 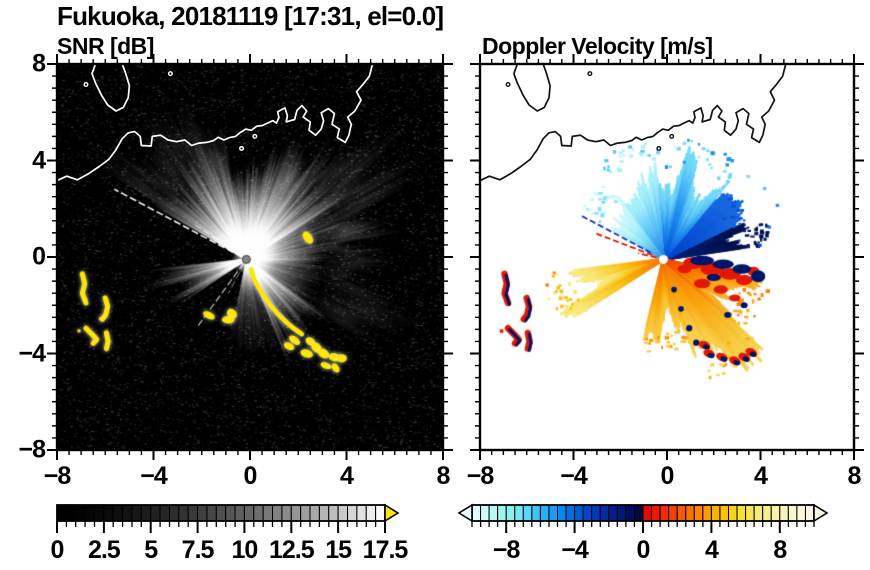 What do you see at coordinates (31, 353) in the screenshot?
I see `y-tick-label: −4` at bounding box center [31, 353].